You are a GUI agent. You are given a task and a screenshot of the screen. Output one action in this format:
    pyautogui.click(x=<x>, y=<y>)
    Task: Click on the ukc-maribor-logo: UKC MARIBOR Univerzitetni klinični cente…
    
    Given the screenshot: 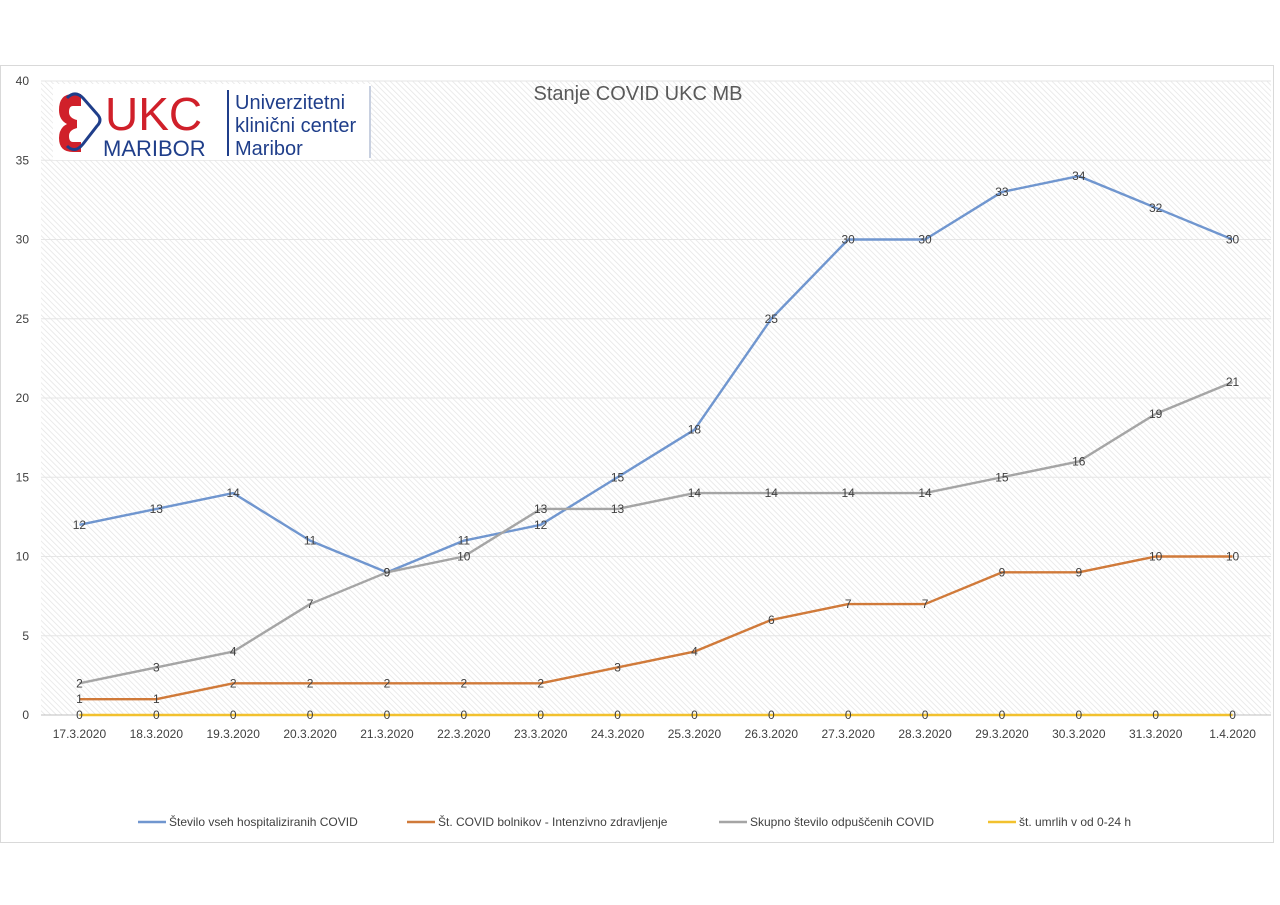 What is the action you would take?
    pyautogui.click(x=212, y=122)
    